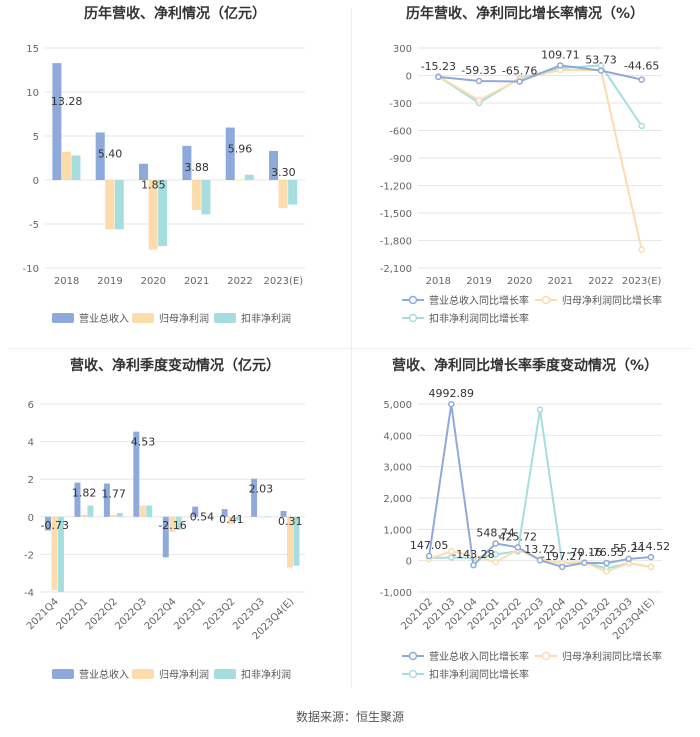 Image resolution: width=700 pixels, height=737 pixels. I want to click on y-tick-label: -4, so click(29, 593).